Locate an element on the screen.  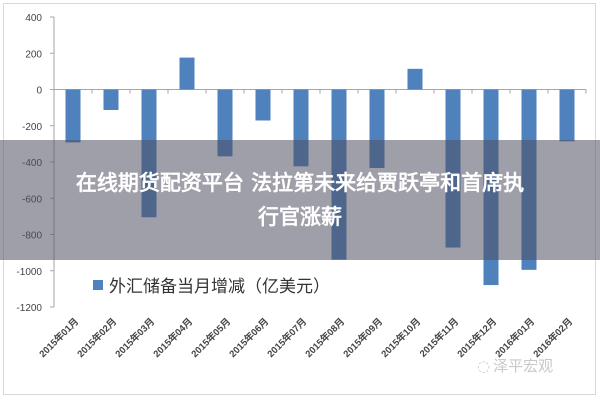
watermark-text: 泽平宏观 is located at coordinates (523, 366).